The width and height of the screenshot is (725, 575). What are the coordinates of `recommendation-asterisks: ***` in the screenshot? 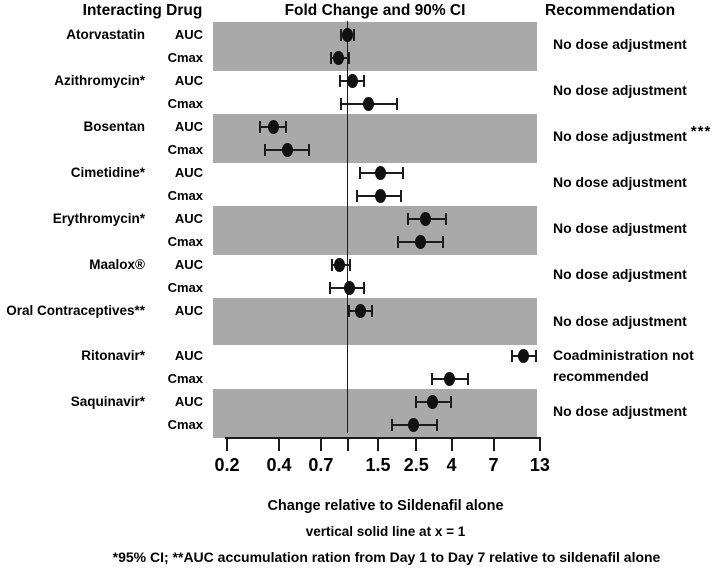 It's located at (701, 131).